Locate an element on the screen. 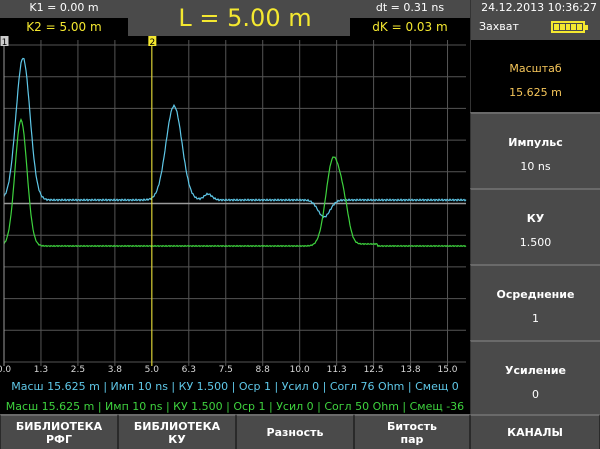  status-area: 24.12.2013 10:36:27 Захват is located at coordinates (535, 20).